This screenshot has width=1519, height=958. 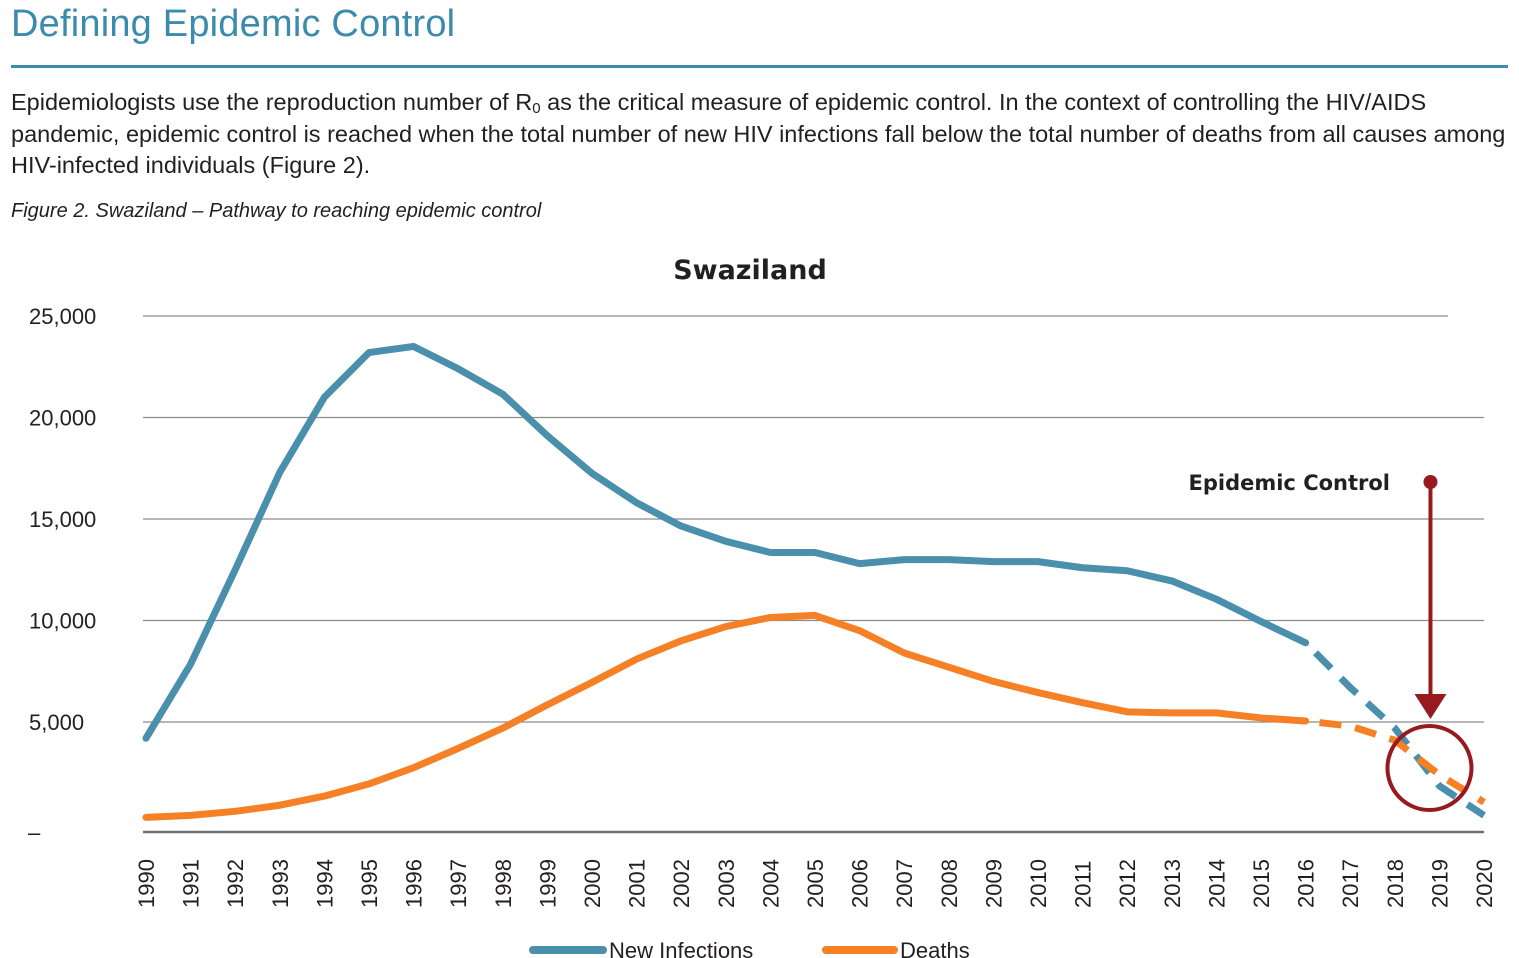 I want to click on x-tick-label: 2018, so click(x=1395, y=883).